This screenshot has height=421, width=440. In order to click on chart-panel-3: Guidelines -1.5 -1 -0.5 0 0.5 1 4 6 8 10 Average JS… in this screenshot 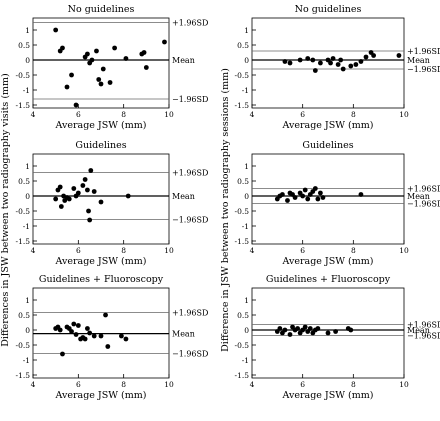, I will do `click(112, 203)`.